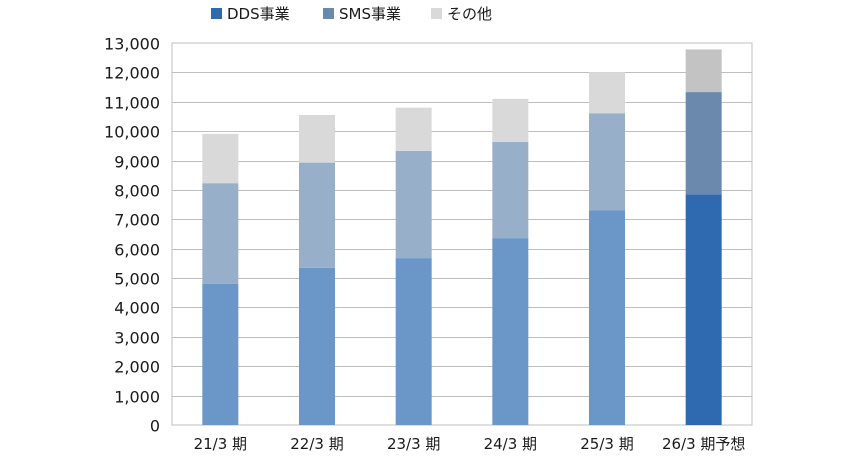 Image resolution: width=850 pixels, height=474 pixels. I want to click on y-tick-label: 2,000, so click(137, 367).